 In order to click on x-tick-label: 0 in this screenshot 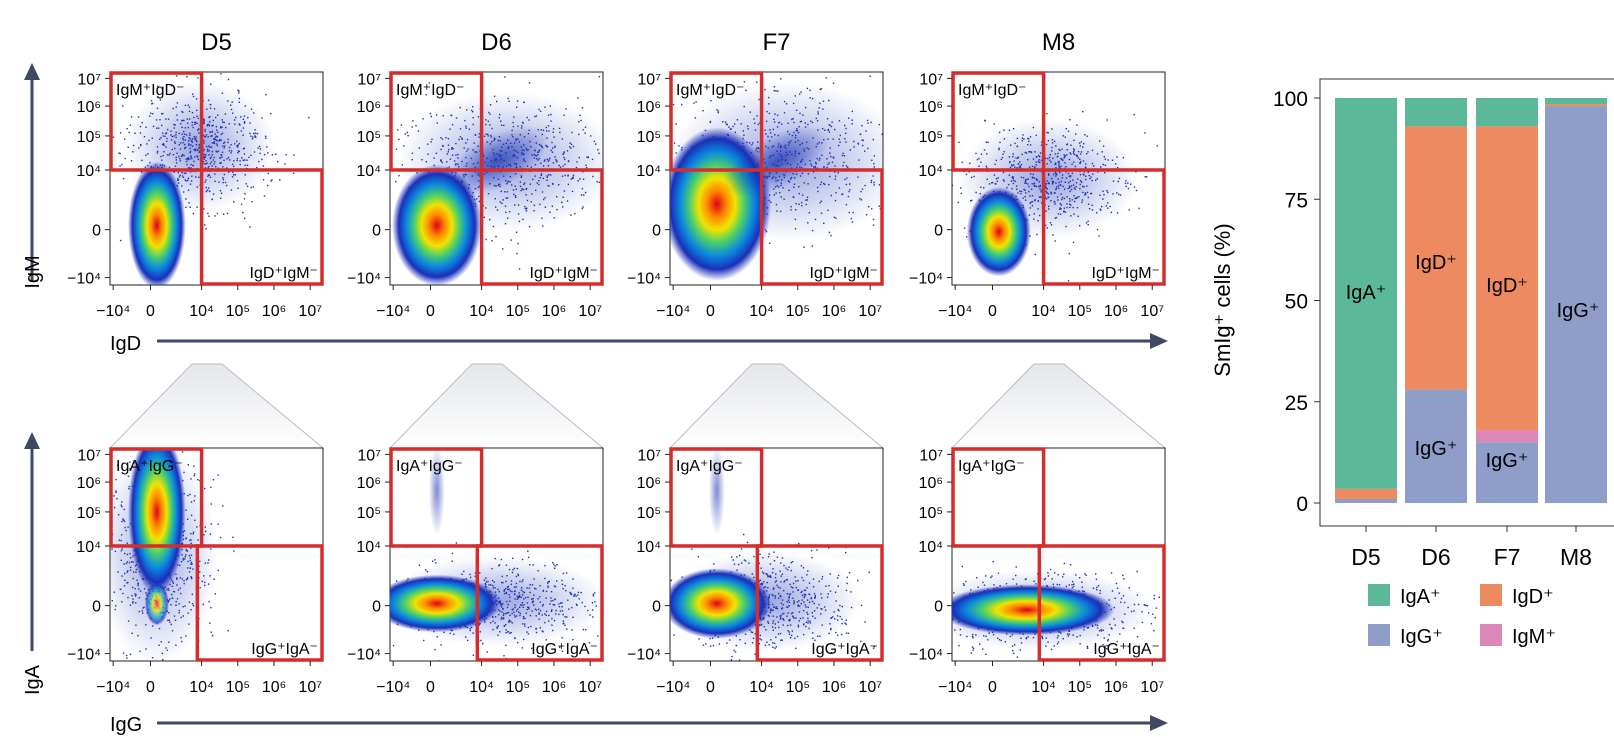, I will do `click(150, 311)`.